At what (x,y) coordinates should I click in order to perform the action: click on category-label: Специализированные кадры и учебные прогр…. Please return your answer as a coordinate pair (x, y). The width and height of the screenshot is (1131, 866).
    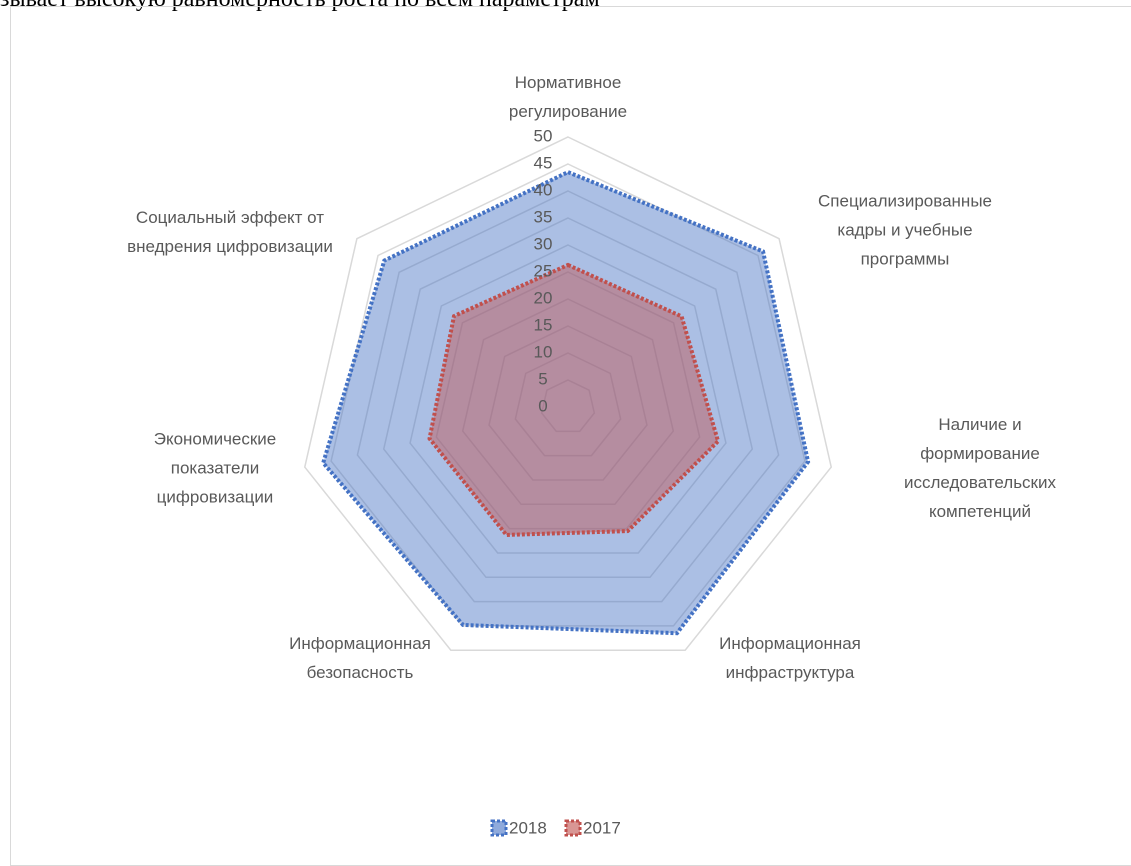
    Looking at the image, I should click on (905, 230).